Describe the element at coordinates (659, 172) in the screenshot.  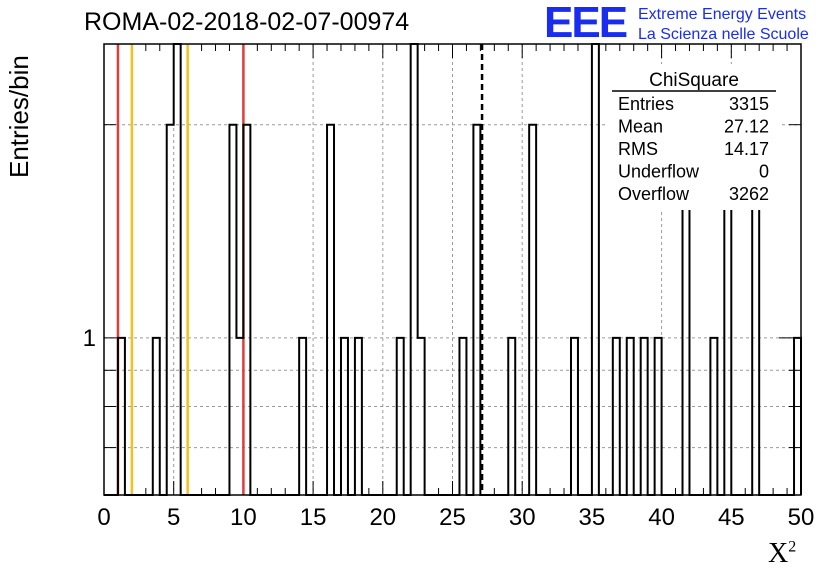
I see `stats-label: Underflow` at that location.